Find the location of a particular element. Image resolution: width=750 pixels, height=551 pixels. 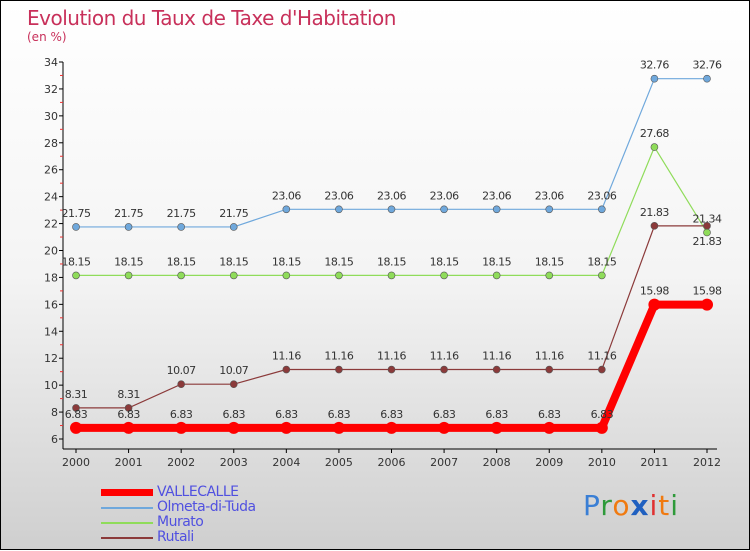

y-tick-label: 20 is located at coordinates (51, 251).